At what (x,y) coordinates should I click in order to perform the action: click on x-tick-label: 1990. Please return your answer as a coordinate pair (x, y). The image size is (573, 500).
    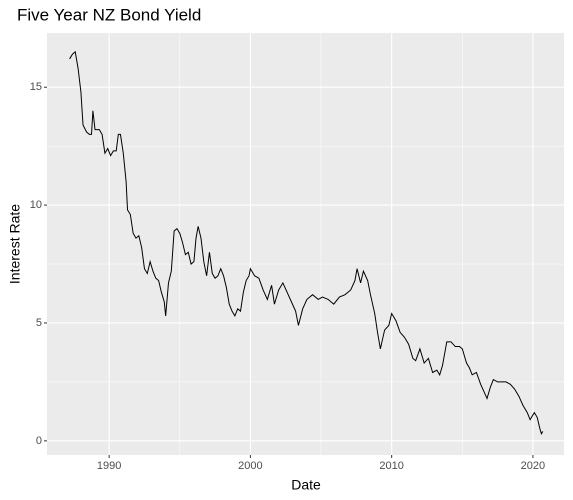
    Looking at the image, I should click on (109, 466).